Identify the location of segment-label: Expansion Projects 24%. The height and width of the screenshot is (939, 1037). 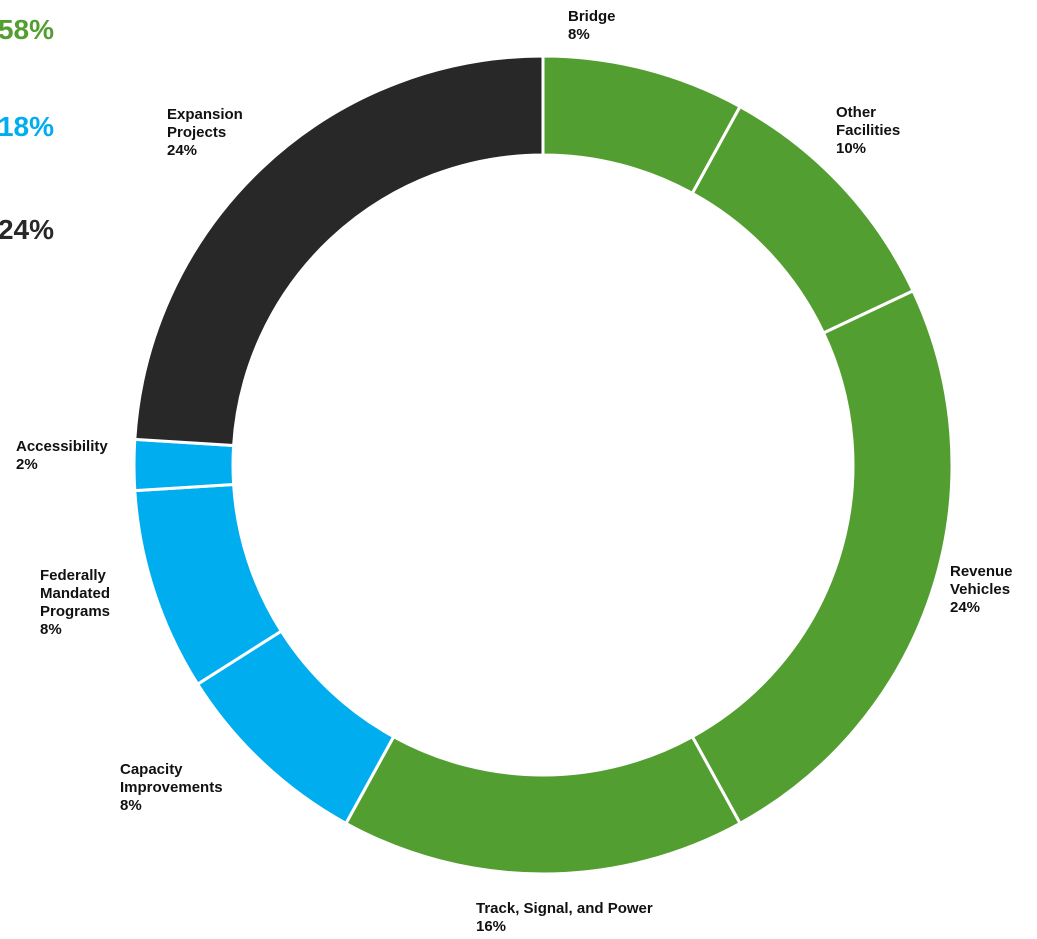
(217, 133).